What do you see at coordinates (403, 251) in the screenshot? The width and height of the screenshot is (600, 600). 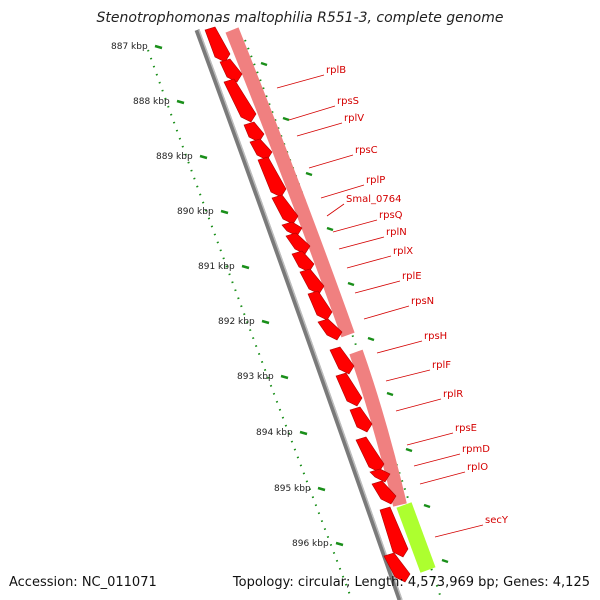 I see `gene-label: rplX` at bounding box center [403, 251].